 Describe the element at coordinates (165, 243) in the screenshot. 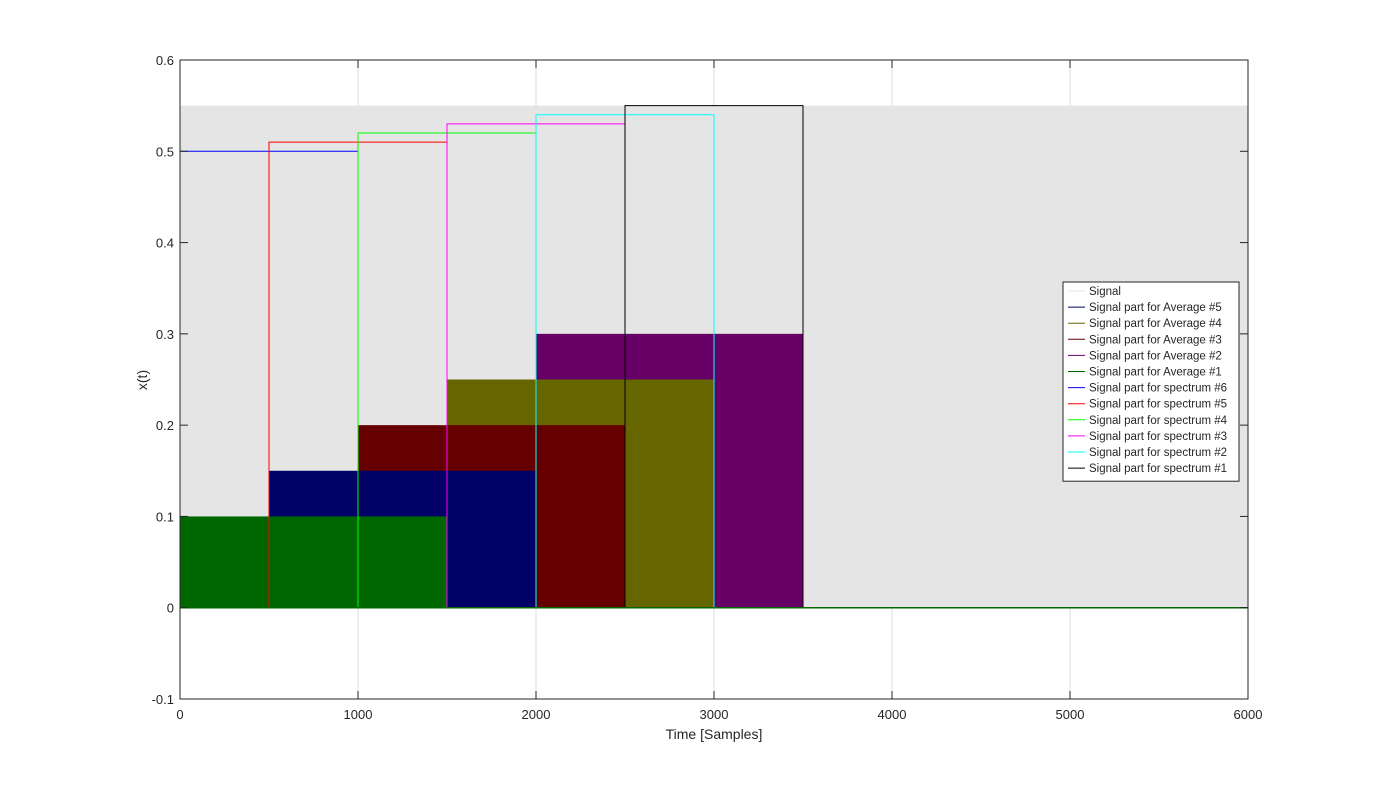

I see `y-tick-label: 0.4` at that location.